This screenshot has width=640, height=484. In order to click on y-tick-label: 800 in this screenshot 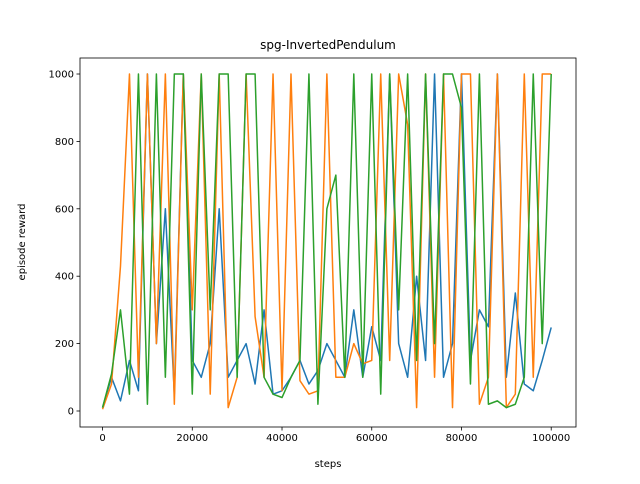, I will do `click(64, 142)`.